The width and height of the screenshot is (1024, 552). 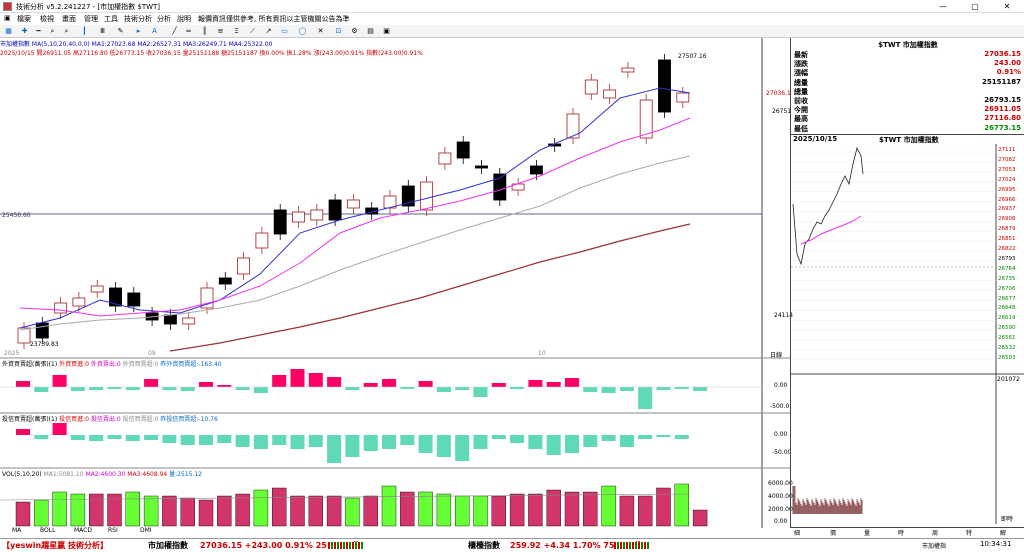 What do you see at coordinates (252, 31) in the screenshot?
I see `ray-icon: ⟋` at bounding box center [252, 31].